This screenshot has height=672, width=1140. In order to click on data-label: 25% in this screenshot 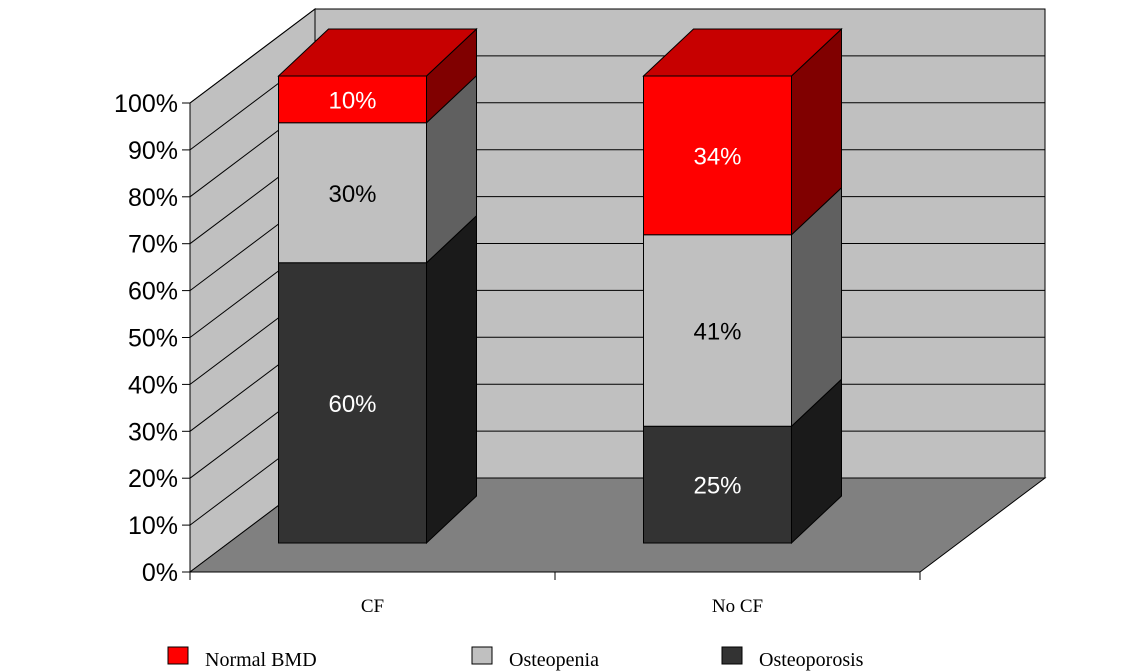, I will do `click(717, 486)`.